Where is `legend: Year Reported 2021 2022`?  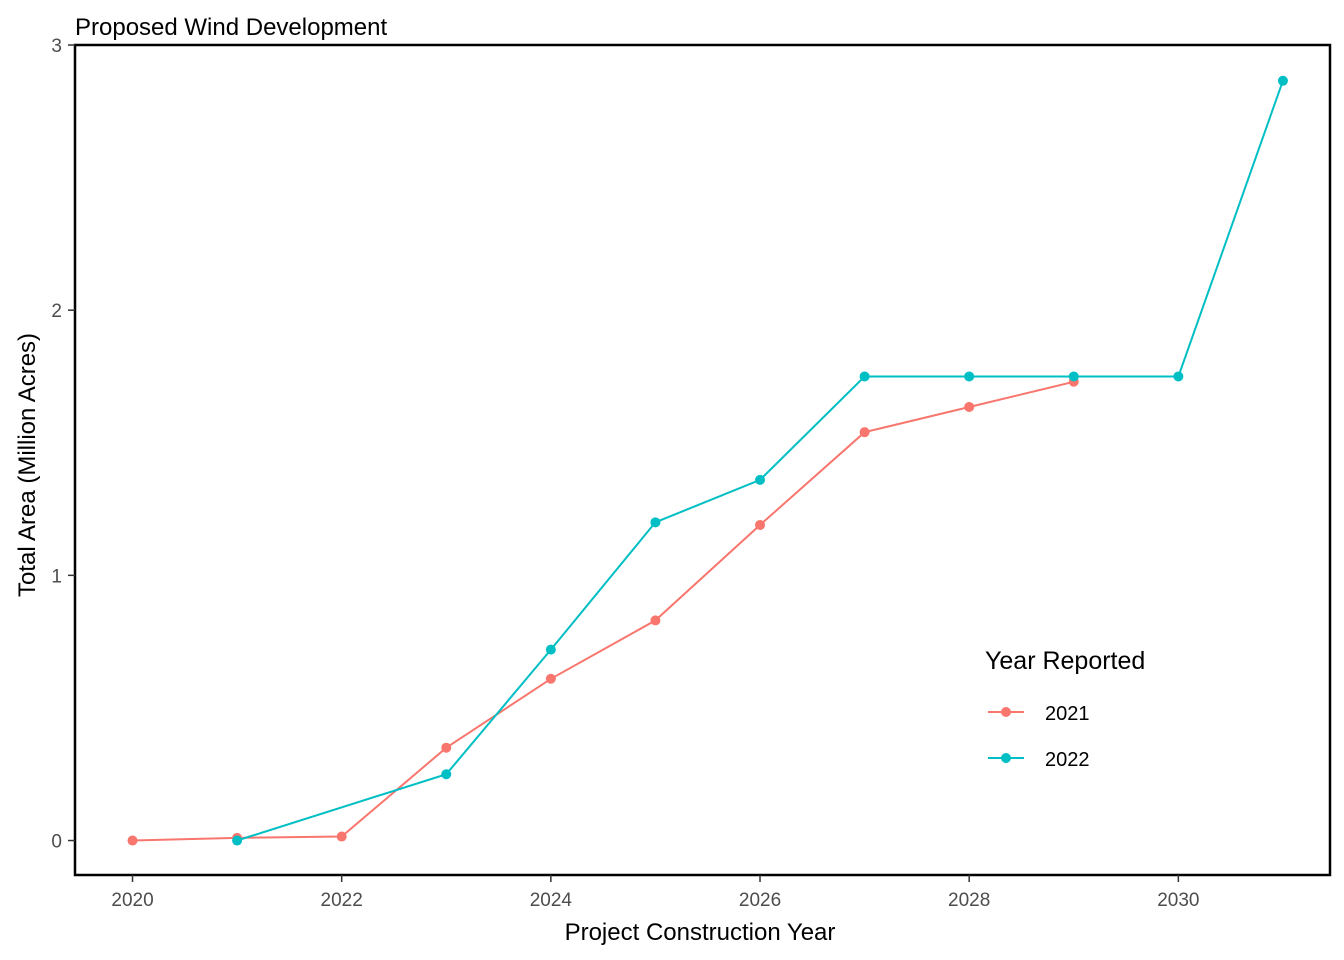 legend: Year Reported 2021 2022 is located at coordinates (1065, 709).